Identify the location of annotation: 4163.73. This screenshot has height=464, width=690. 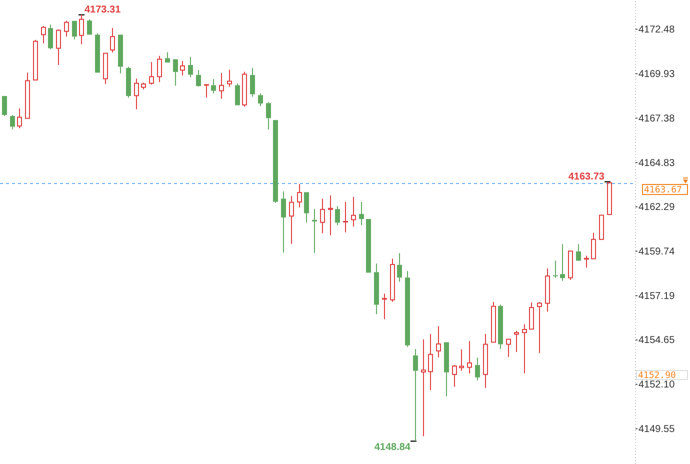
(586, 176).